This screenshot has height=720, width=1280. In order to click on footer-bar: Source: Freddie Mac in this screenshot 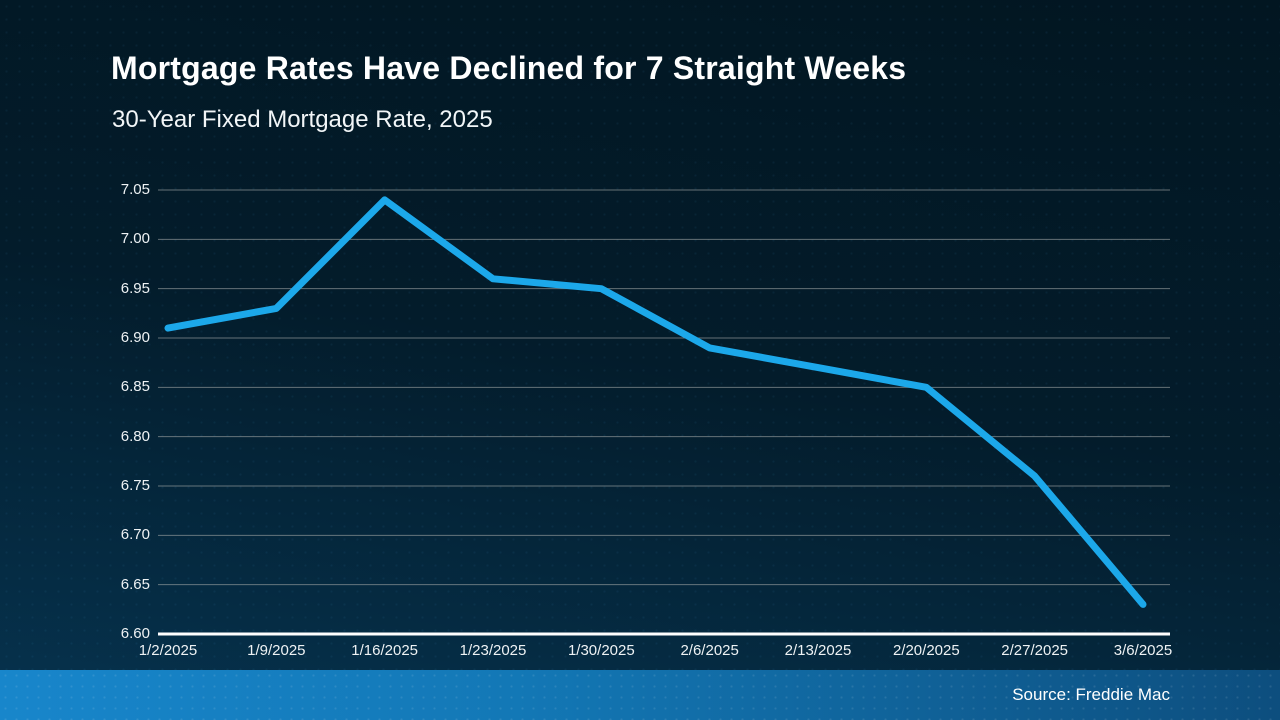, I will do `click(640, 695)`.